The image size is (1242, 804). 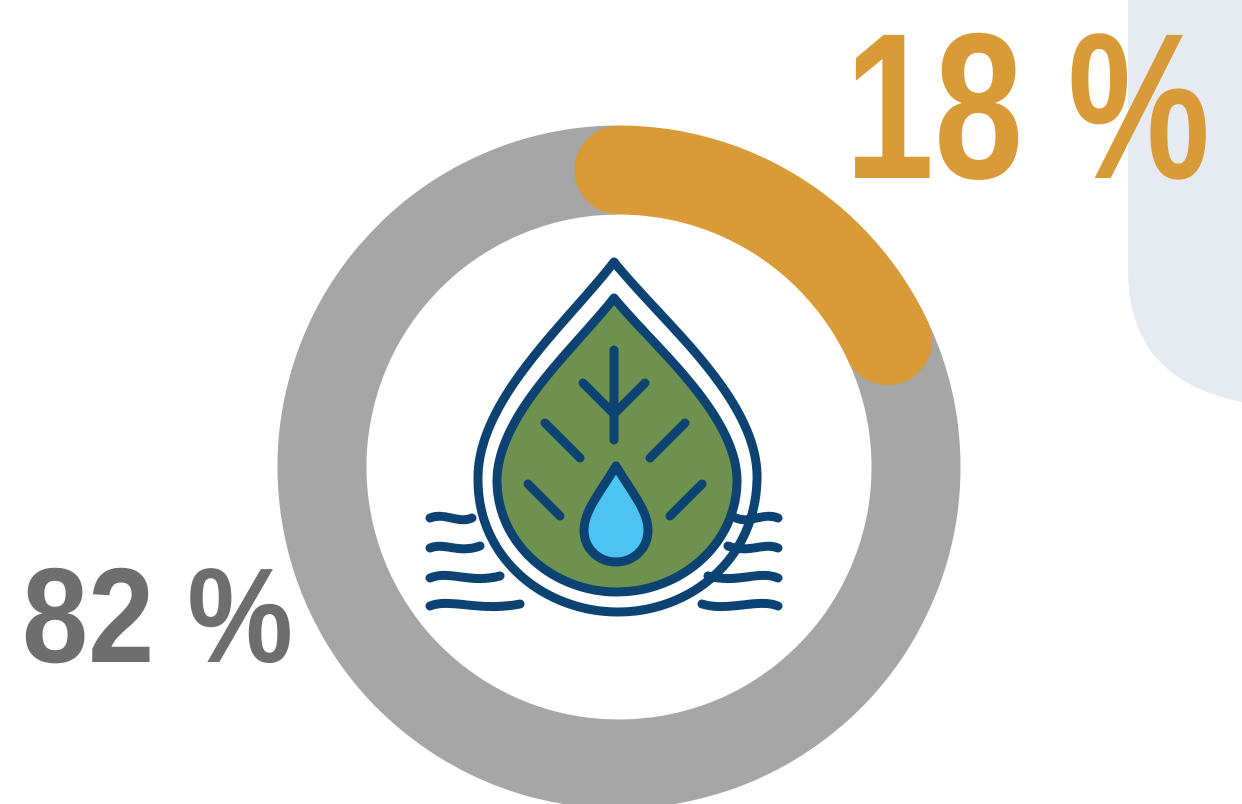 I want to click on background-panel, so click(x=1185, y=201).